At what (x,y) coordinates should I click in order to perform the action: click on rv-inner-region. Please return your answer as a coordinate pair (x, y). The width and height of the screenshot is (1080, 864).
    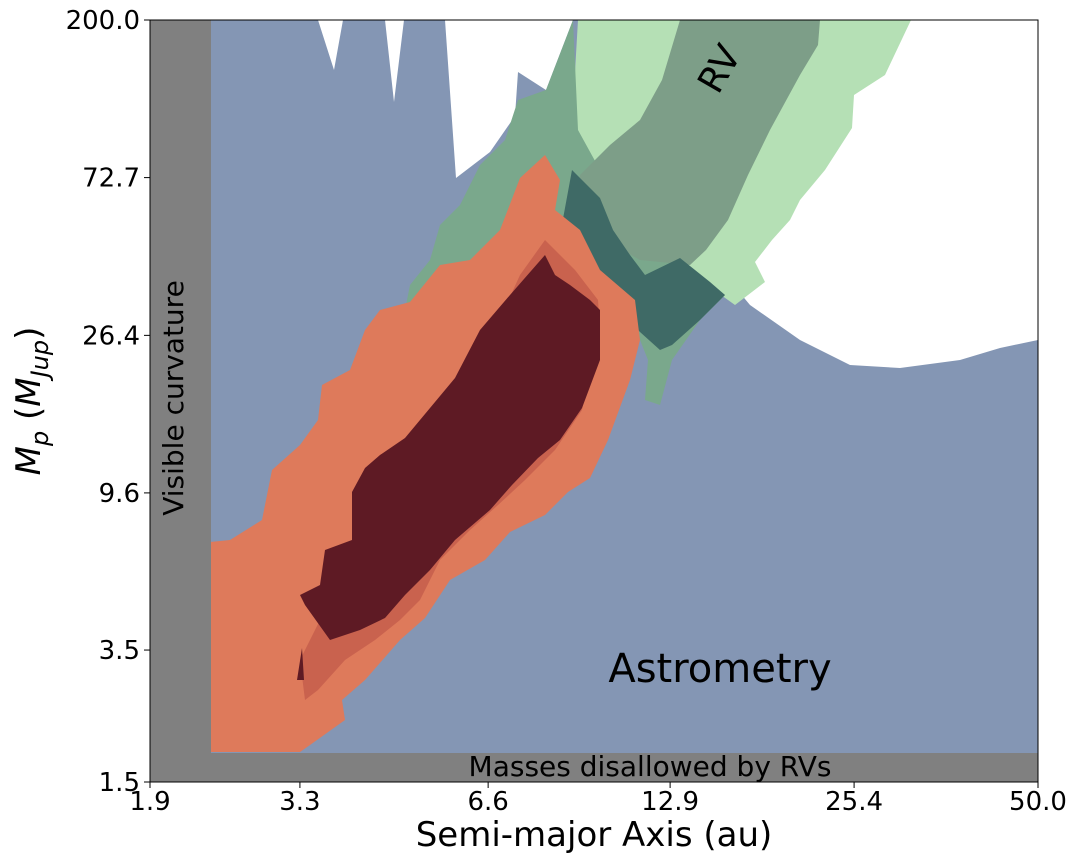
    Looking at the image, I should click on (697, 142).